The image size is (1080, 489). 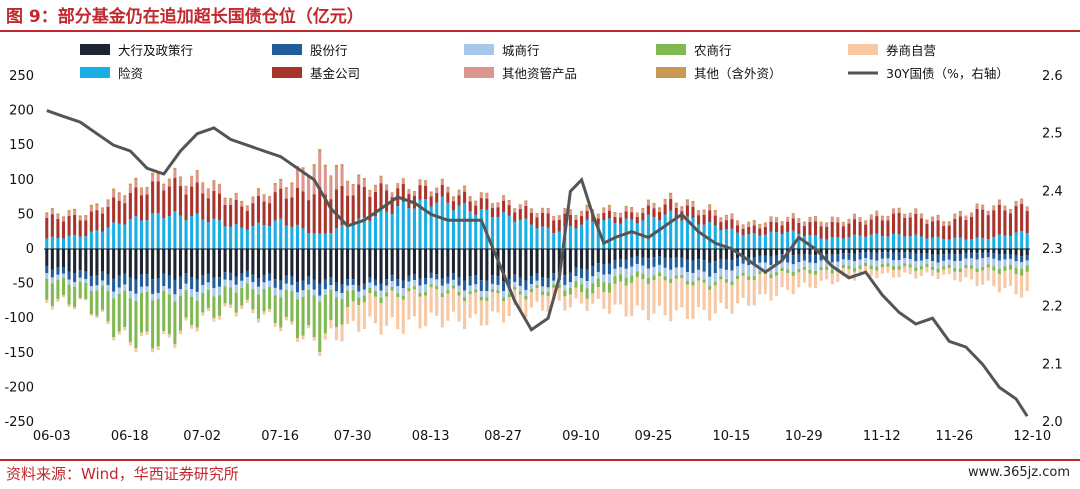 I want to click on right-tick-label: 2.2, so click(x=1052, y=307).